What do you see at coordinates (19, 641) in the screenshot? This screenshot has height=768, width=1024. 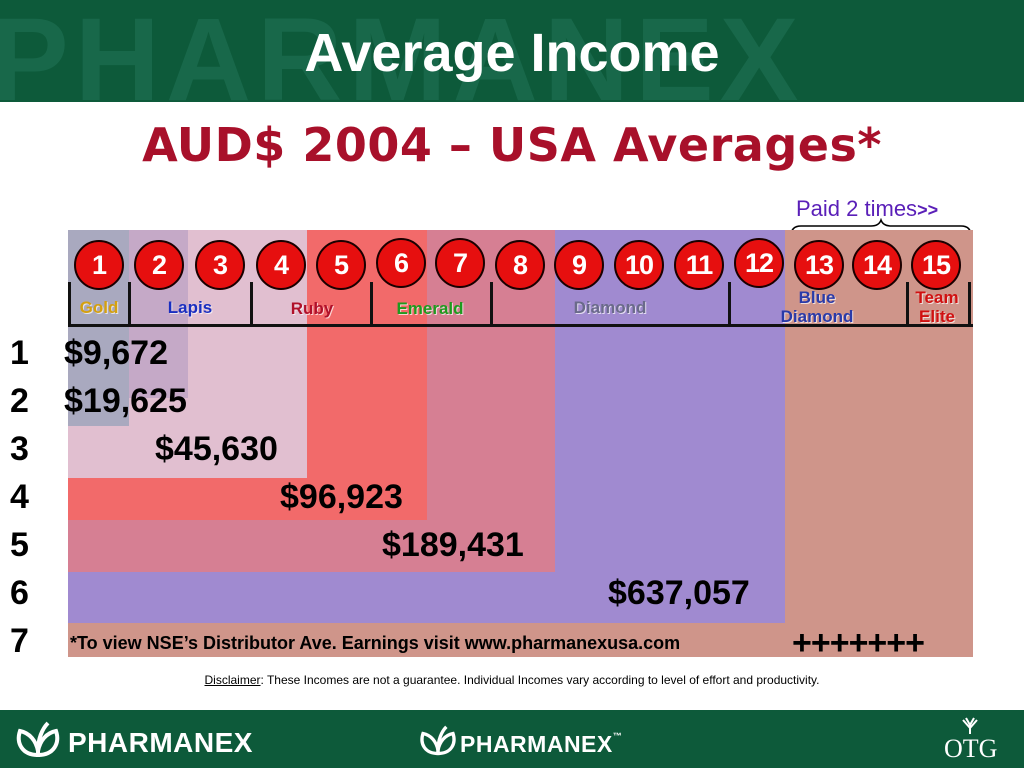 I see `row-number-7: 7` at bounding box center [19, 641].